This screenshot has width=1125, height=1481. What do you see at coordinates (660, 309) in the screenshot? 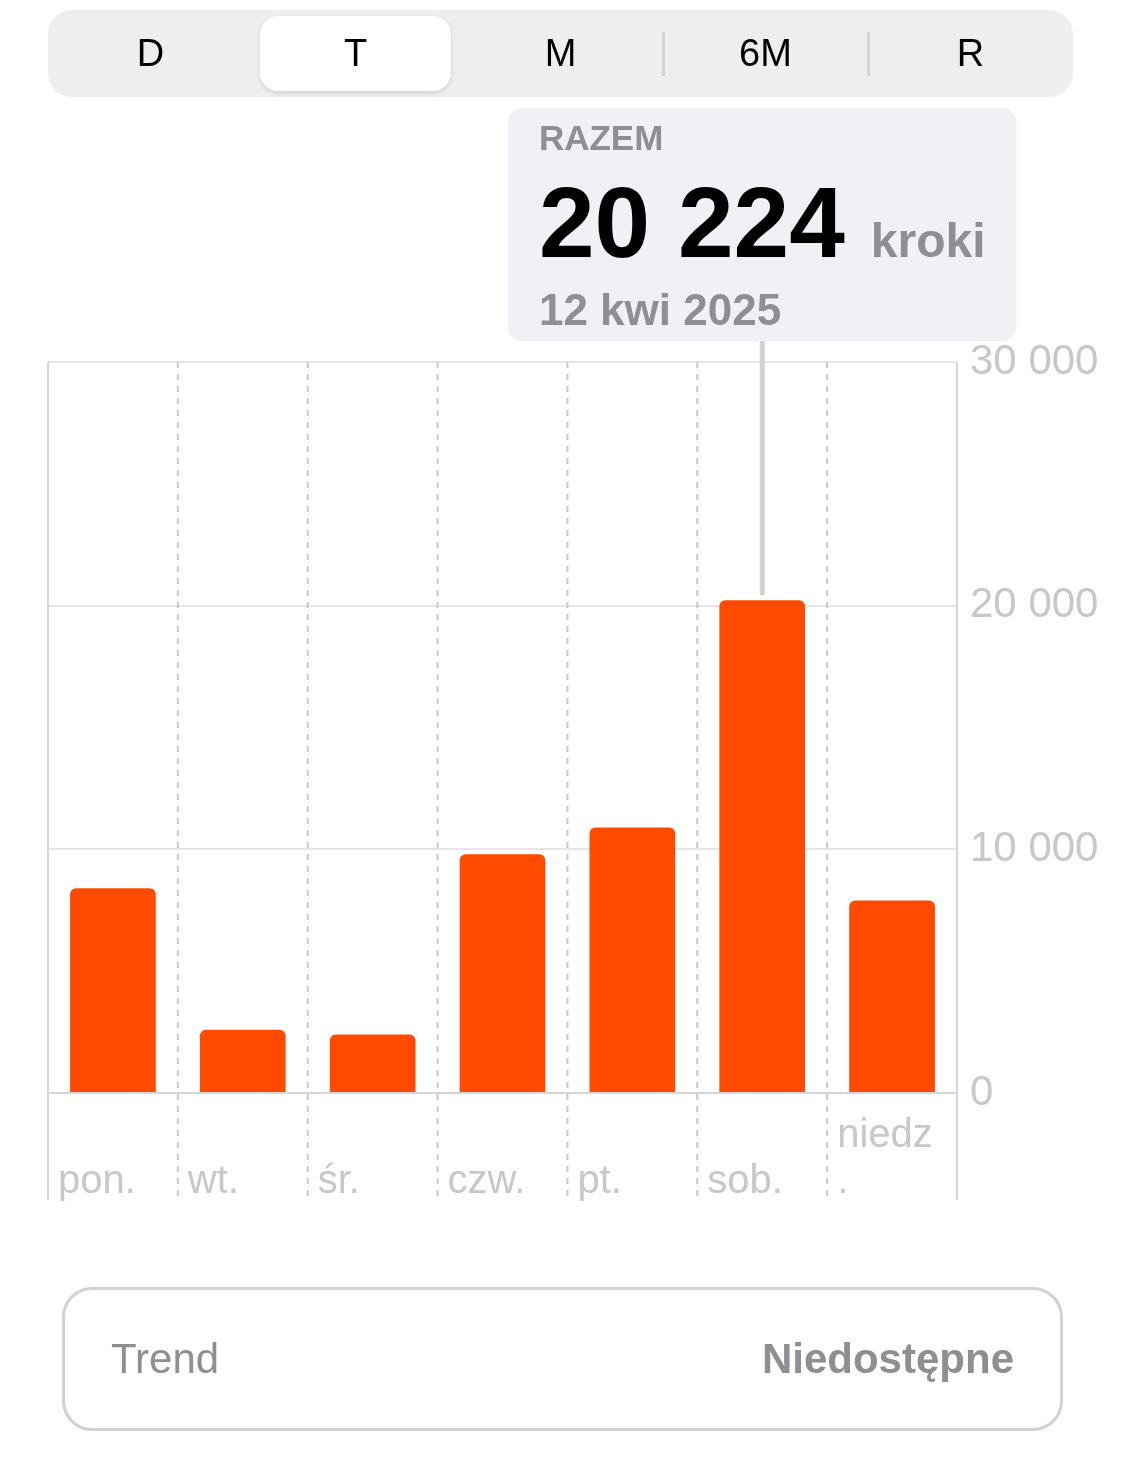
I see `text: 12 kwi 2025` at bounding box center [660, 309].